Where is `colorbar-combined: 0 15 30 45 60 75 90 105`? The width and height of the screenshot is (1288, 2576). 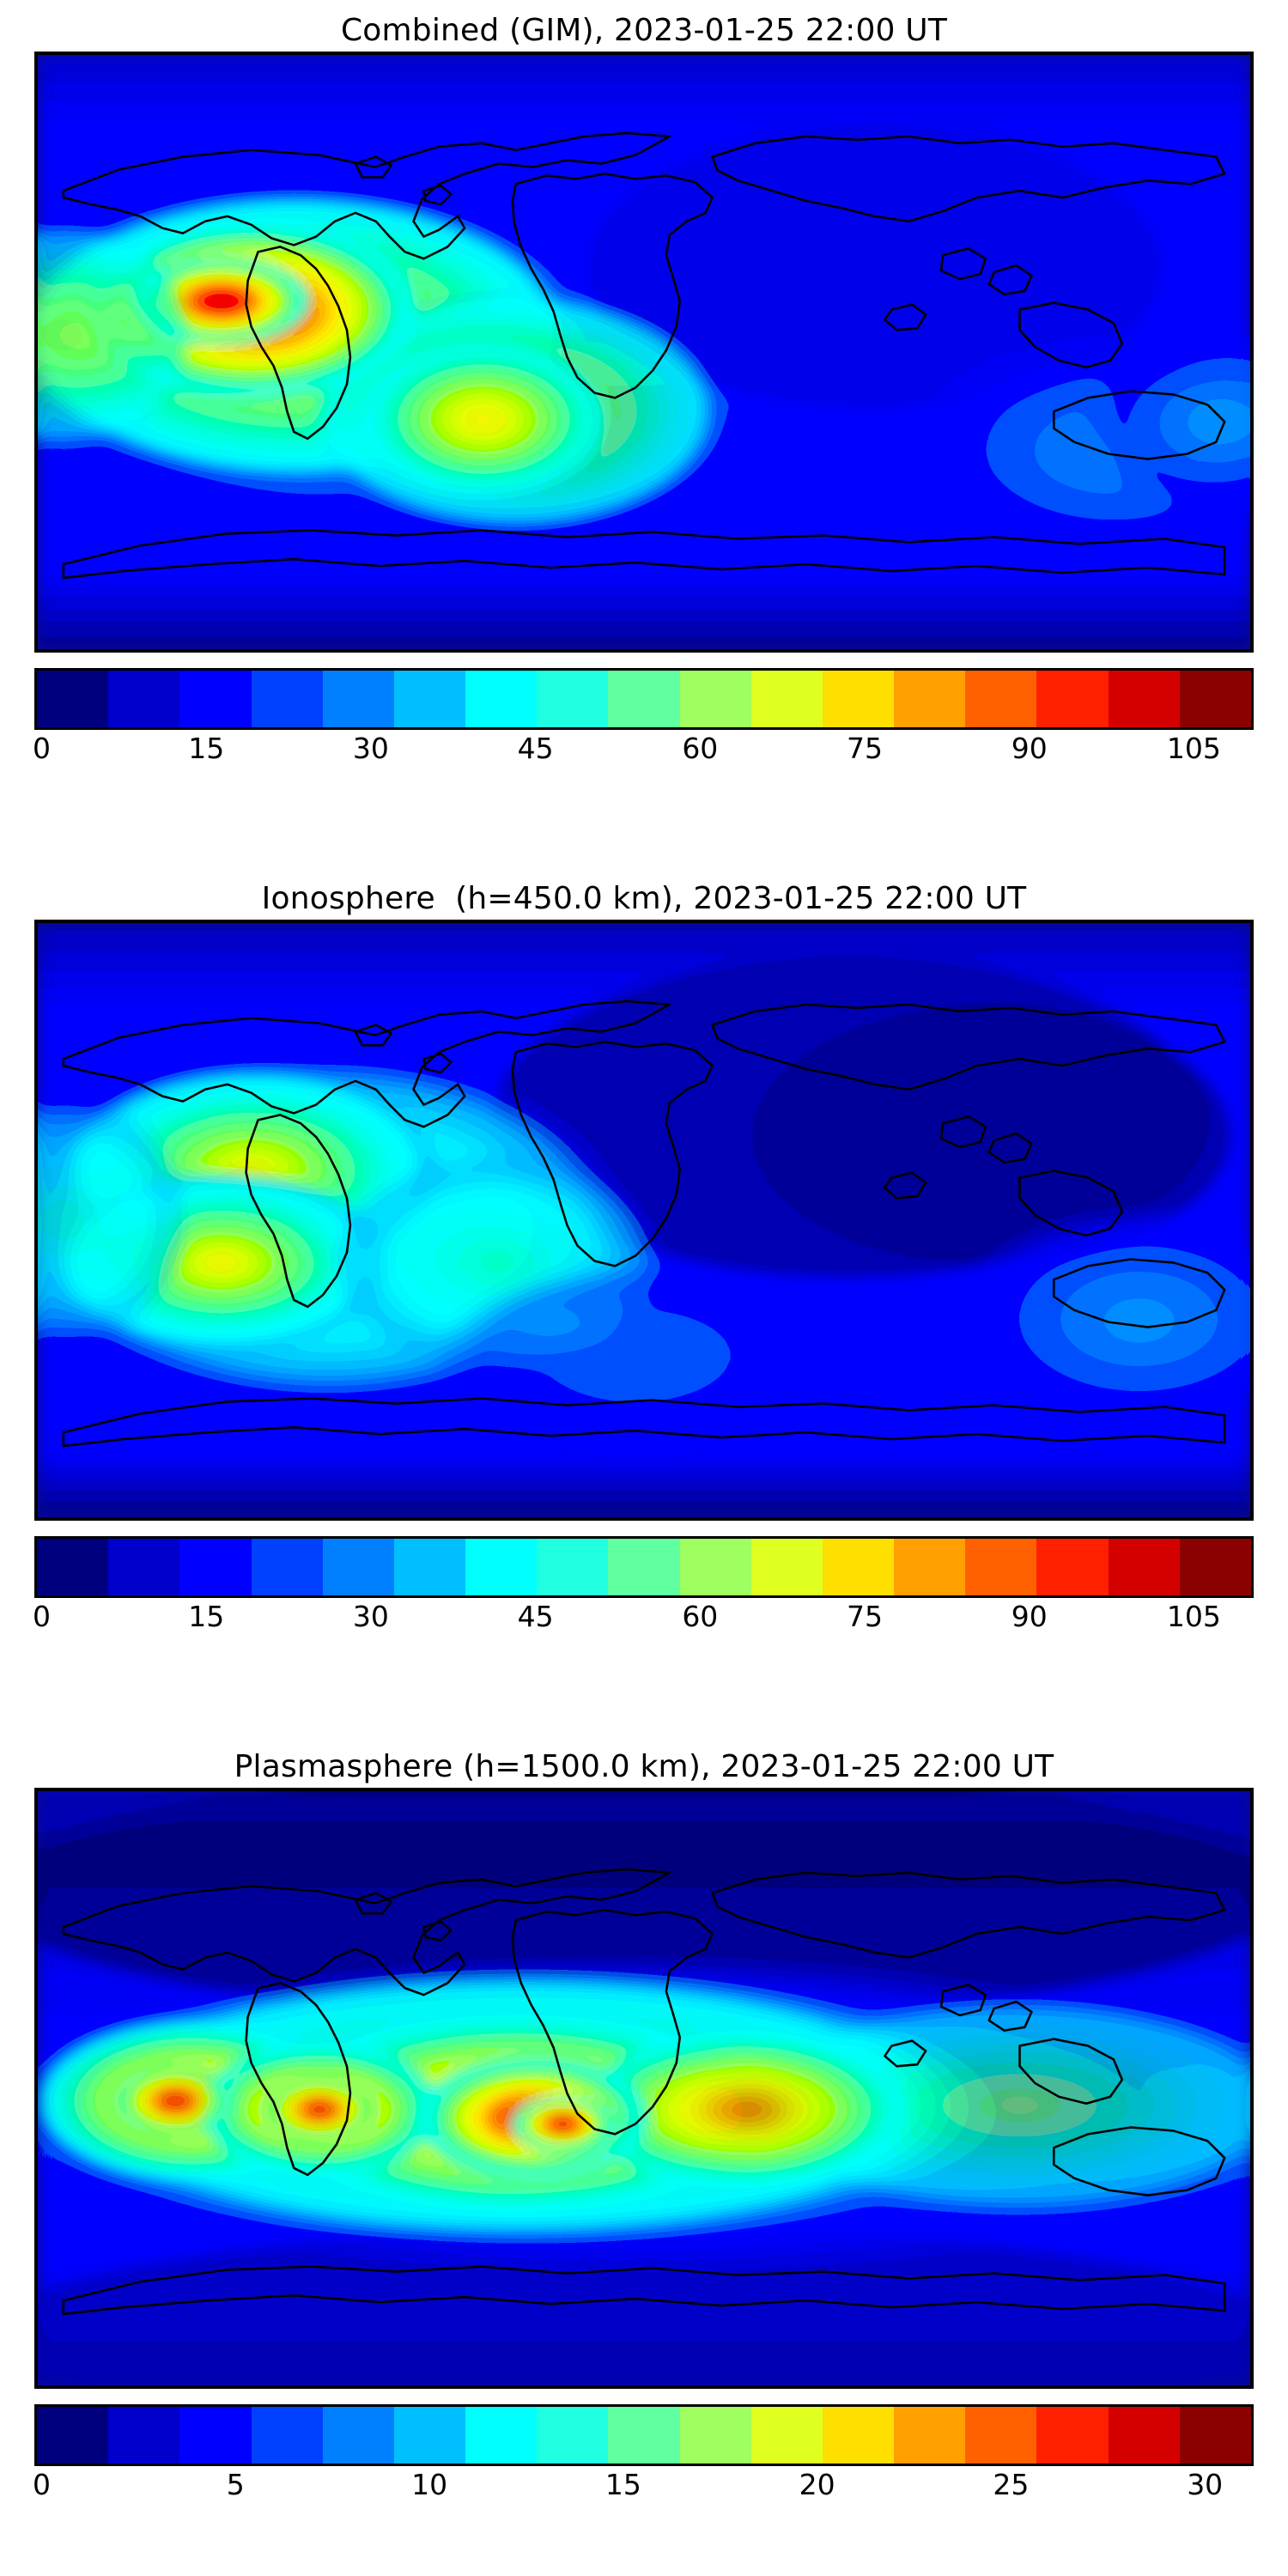
colorbar-combined: 0 15 30 45 60 75 90 105 is located at coordinates (643, 718).